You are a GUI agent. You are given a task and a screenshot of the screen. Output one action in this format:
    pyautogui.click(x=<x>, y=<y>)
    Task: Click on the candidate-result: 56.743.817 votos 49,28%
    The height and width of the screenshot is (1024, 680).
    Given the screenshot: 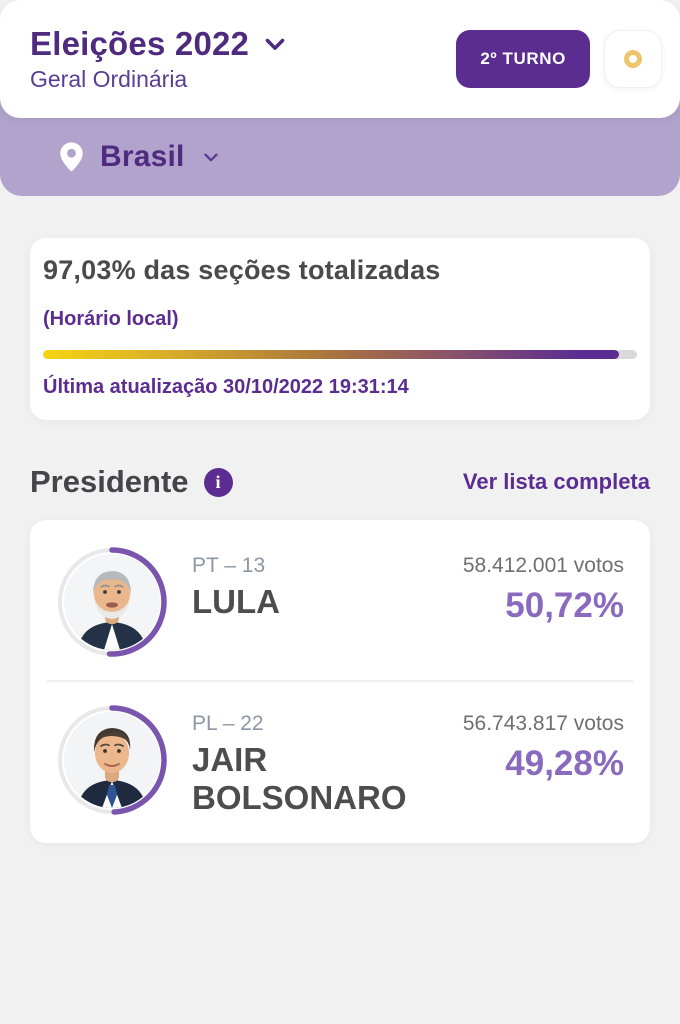 What is the action you would take?
    pyautogui.click(x=543, y=744)
    